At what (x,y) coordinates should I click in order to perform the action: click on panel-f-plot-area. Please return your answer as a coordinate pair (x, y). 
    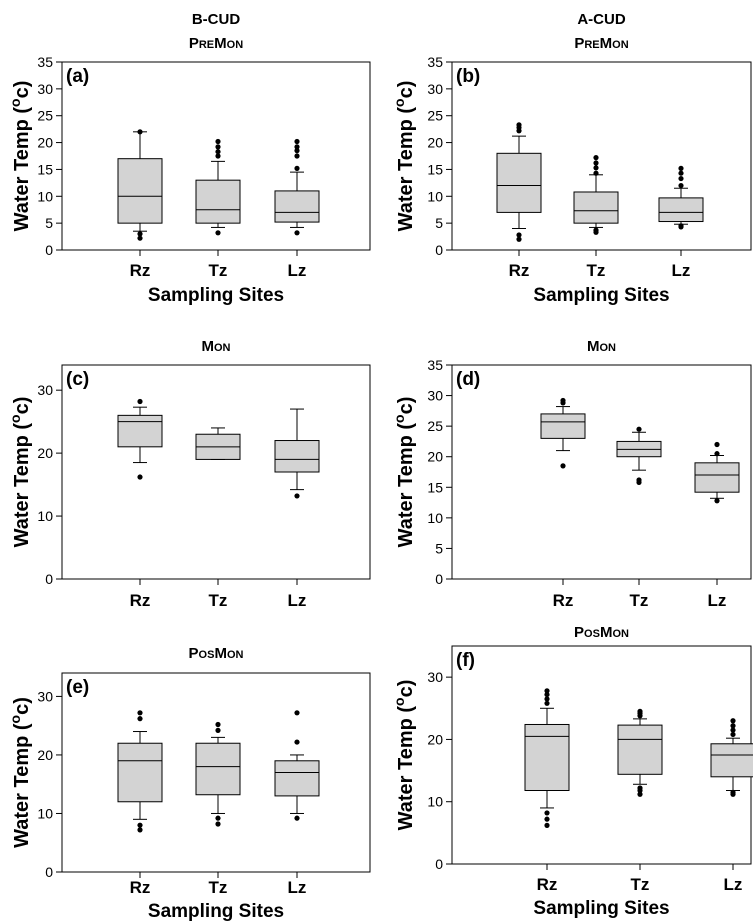
    Looking at the image, I should click on (601, 755).